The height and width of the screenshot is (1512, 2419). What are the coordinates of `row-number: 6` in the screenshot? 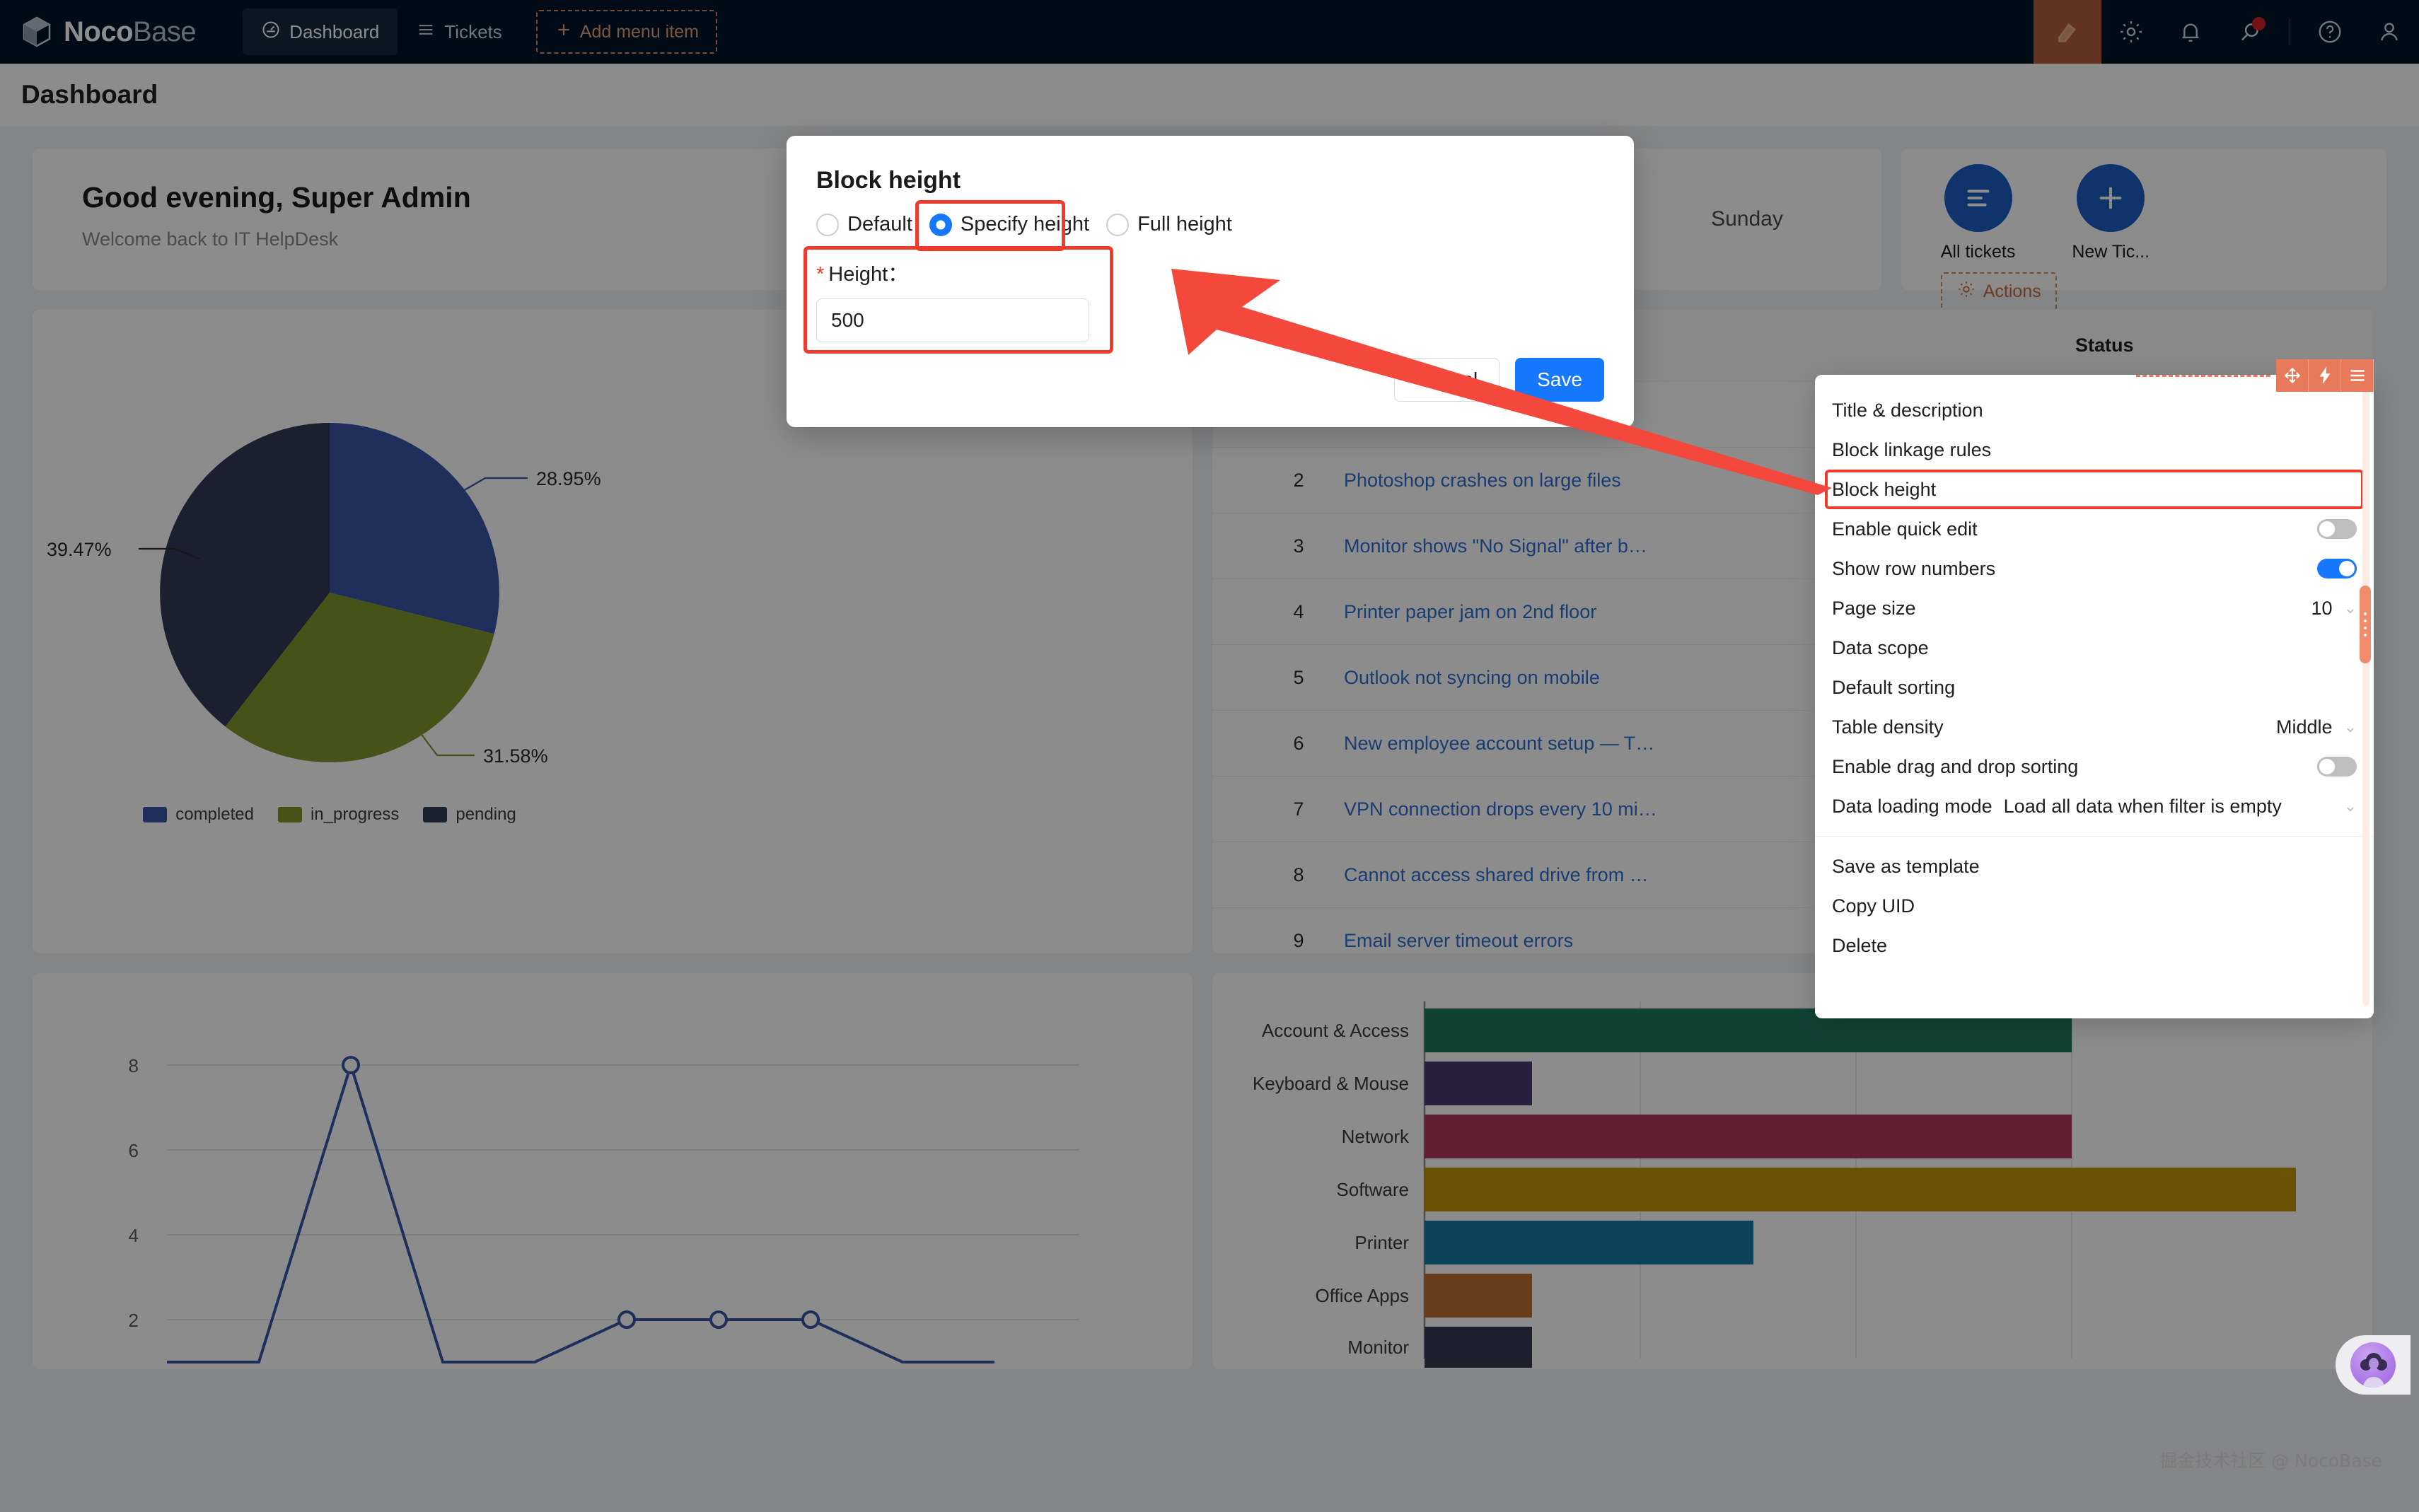 It's located at (1298, 743).